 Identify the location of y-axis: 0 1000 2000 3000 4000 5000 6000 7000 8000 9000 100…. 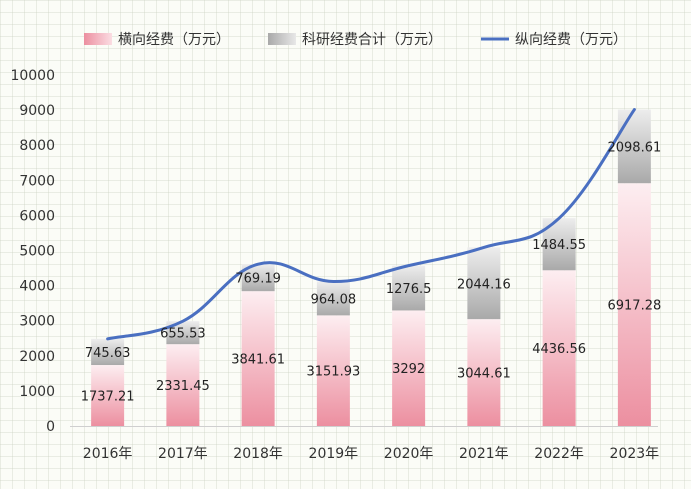
(32, 251).